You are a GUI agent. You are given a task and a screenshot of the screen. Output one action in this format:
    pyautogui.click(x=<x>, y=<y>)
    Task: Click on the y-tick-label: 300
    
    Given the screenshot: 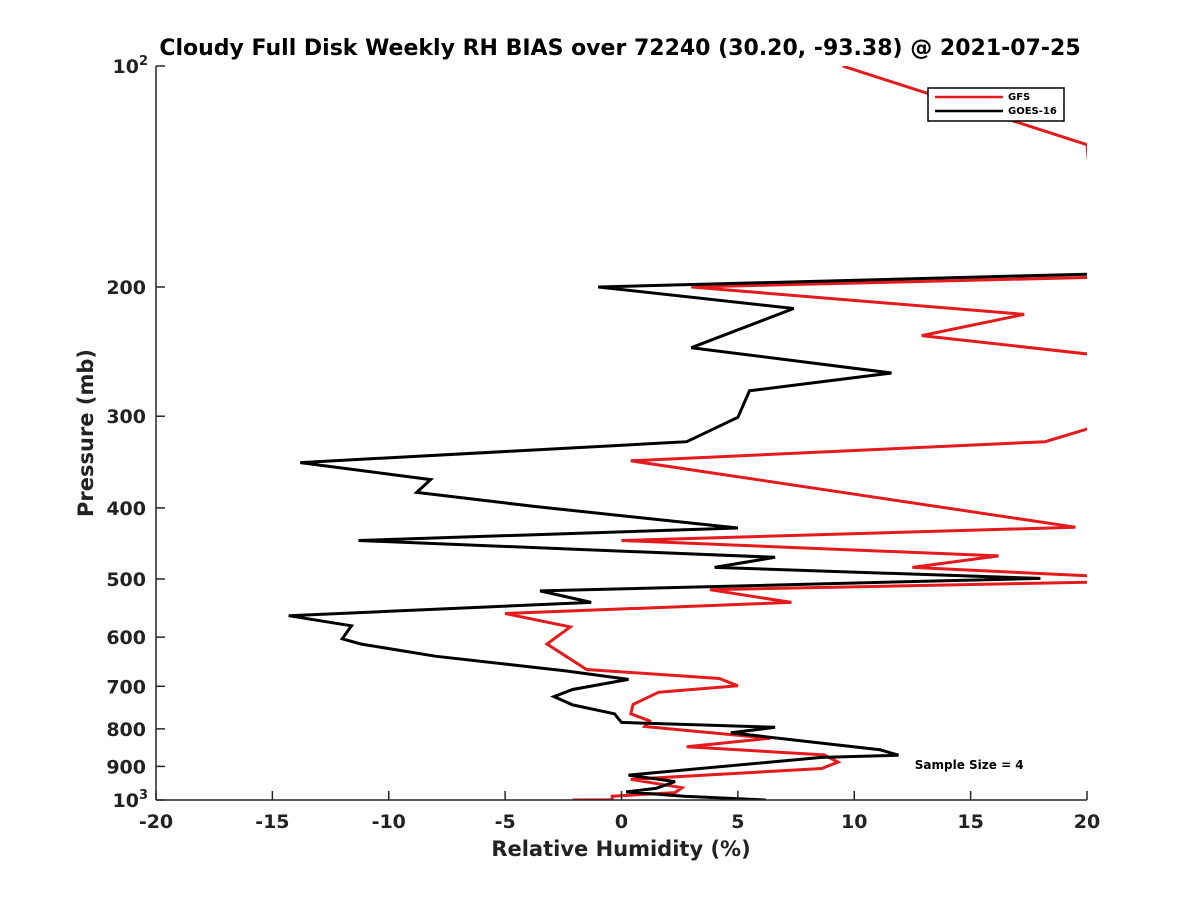 What is the action you would take?
    pyautogui.click(x=126, y=417)
    